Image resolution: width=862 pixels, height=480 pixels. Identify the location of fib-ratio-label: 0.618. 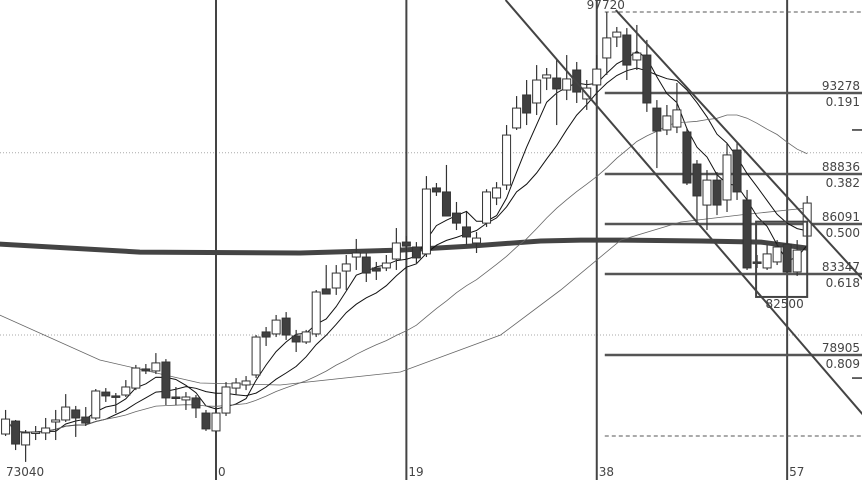
(843, 283).